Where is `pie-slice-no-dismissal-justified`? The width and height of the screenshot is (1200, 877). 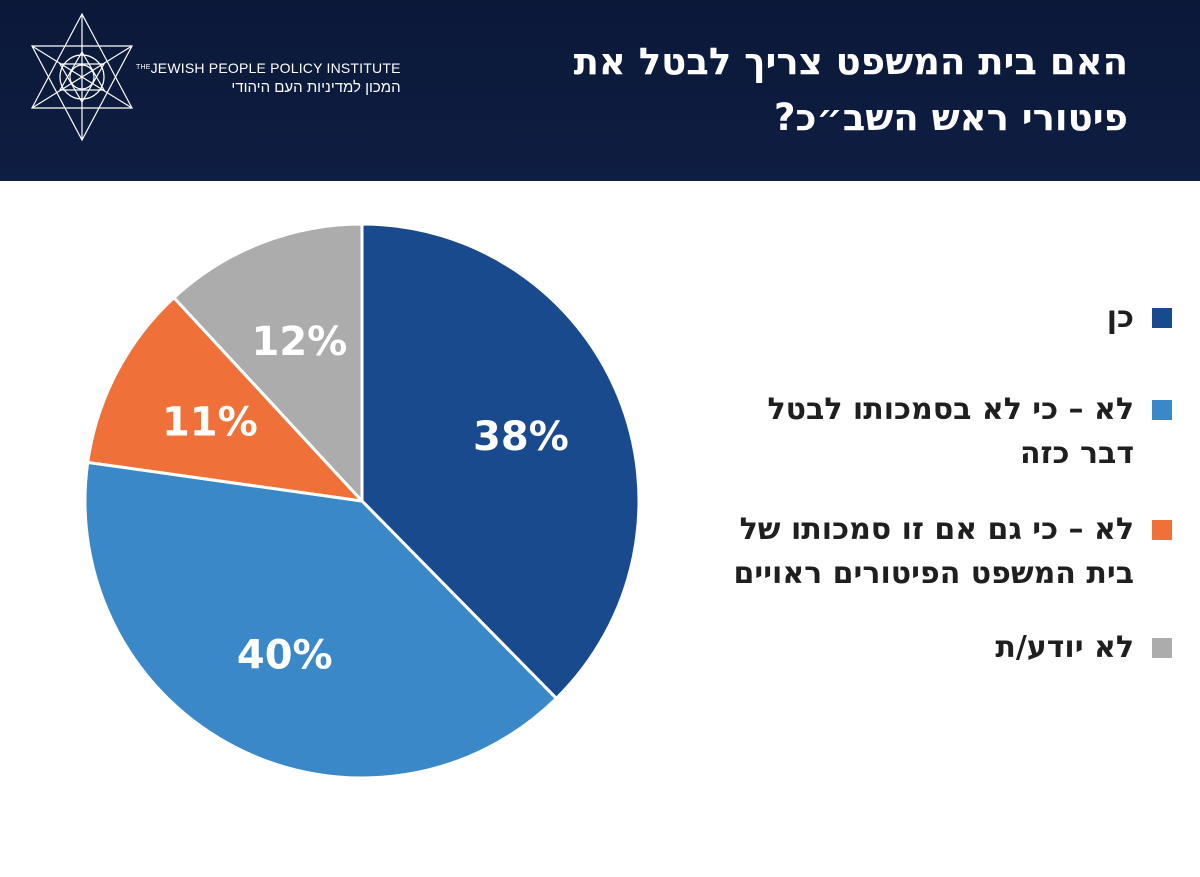
pie-slice-no-dismissal-justified is located at coordinates (225, 399).